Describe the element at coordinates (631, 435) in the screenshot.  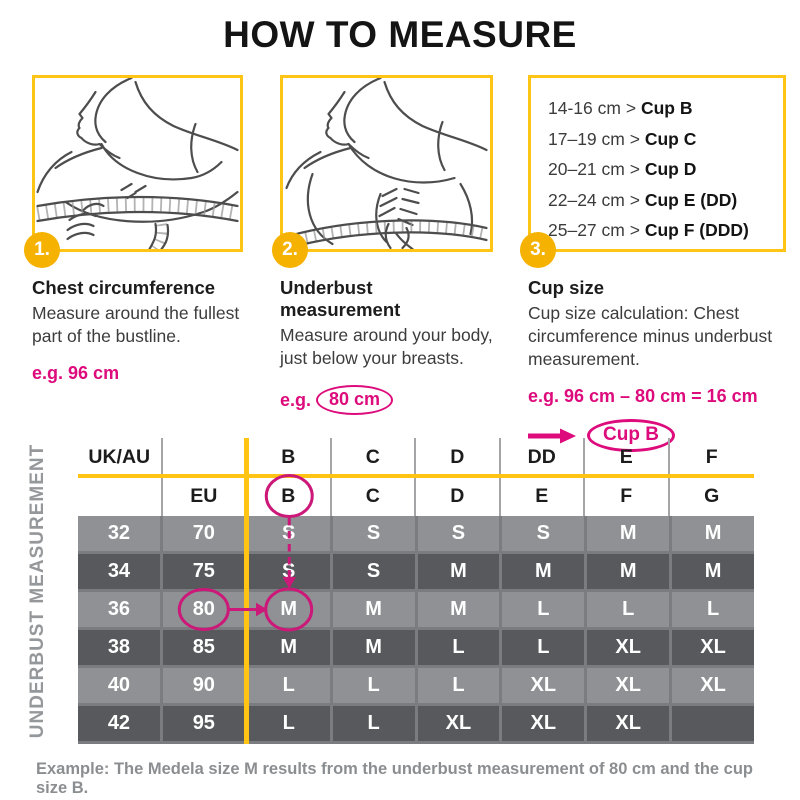
I see `cup-result-oval: Cup B` at that location.